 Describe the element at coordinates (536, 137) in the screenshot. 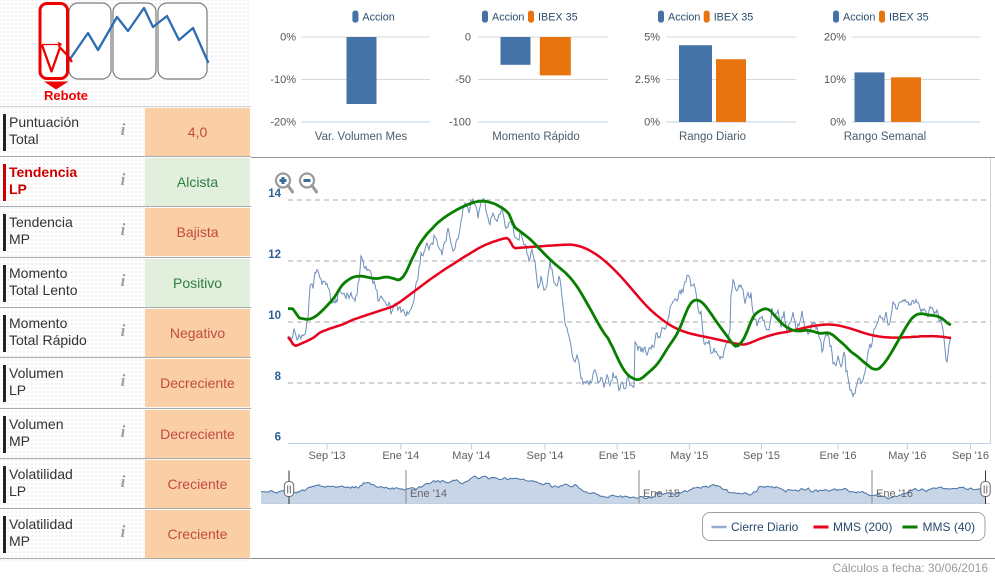

I see `svg-text: Momento Rápido` at that location.